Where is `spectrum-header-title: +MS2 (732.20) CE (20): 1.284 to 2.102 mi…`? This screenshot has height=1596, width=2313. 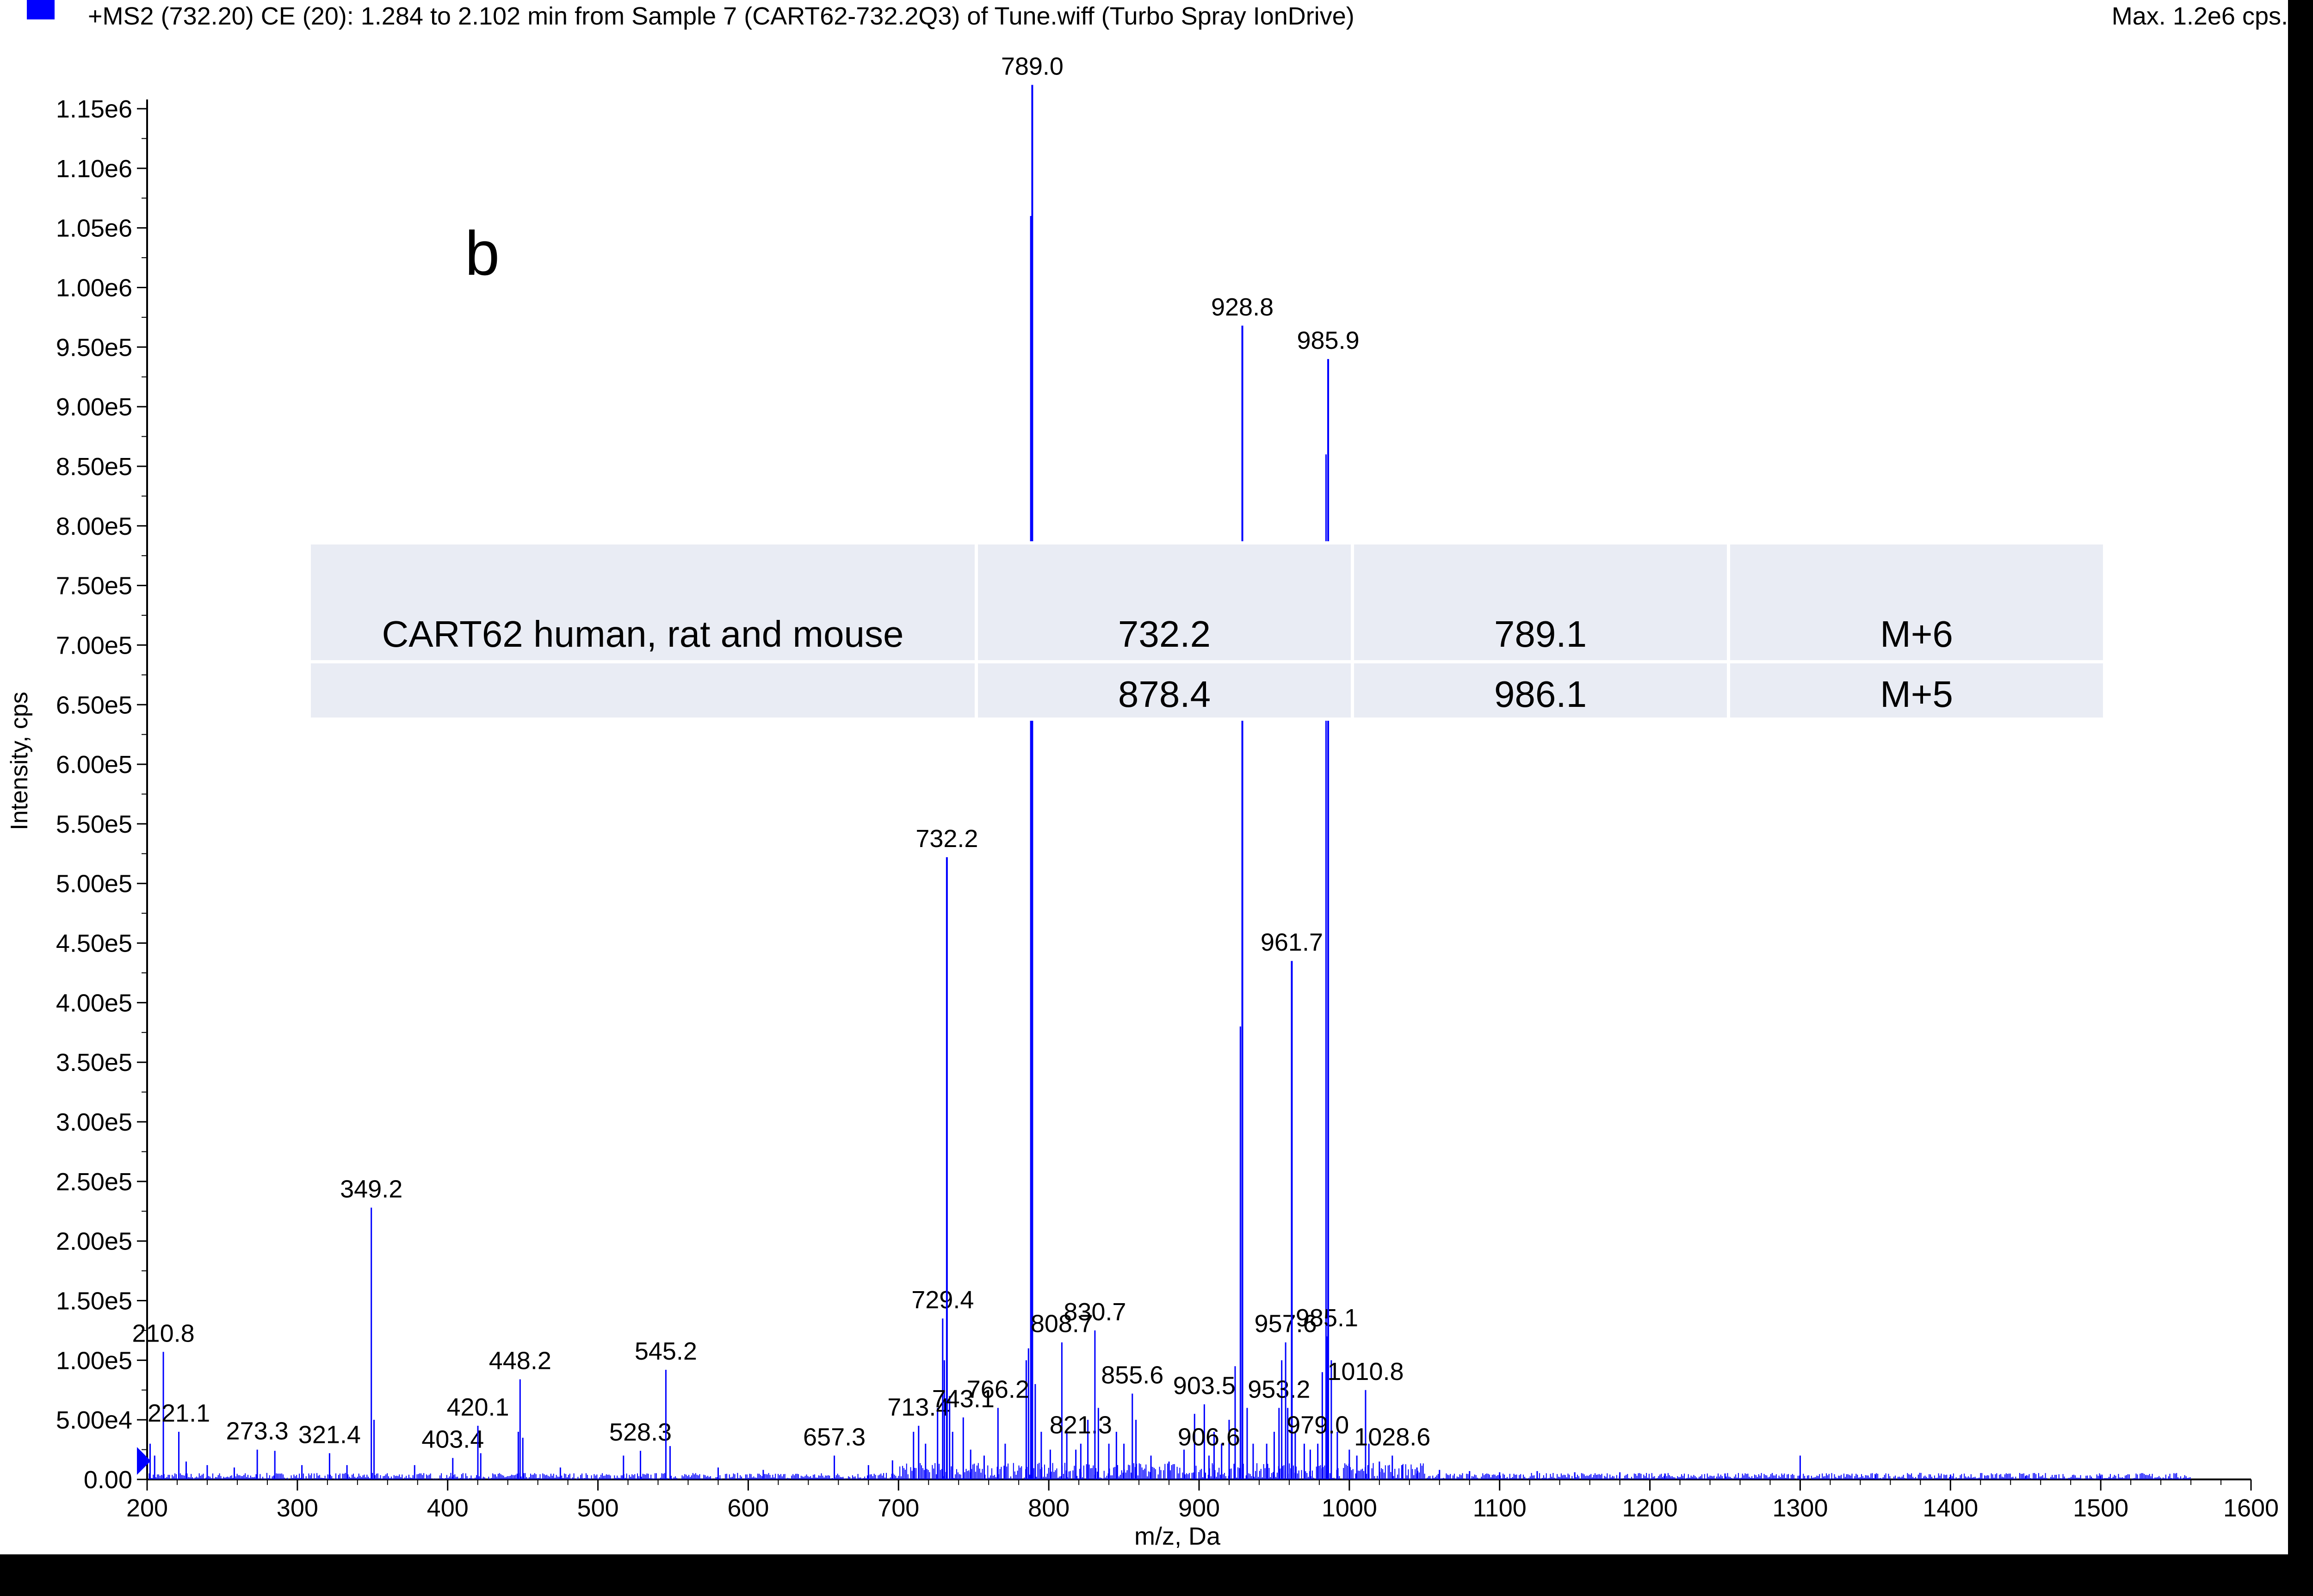
spectrum-header-title: +MS2 (732.20) CE (20): 1.284 to 2.102 mi… is located at coordinates (721, 16).